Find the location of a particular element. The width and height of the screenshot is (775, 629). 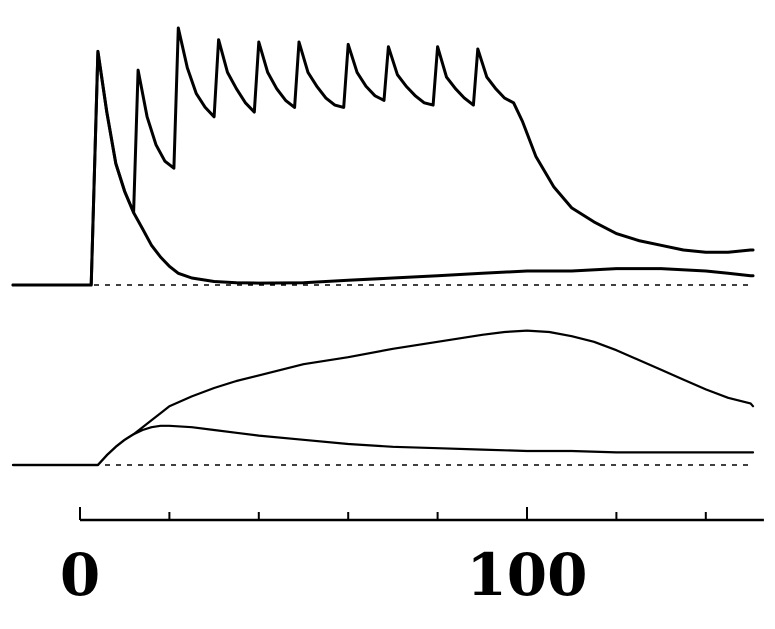

tick-label-0: 0 is located at coordinates (80, 575).